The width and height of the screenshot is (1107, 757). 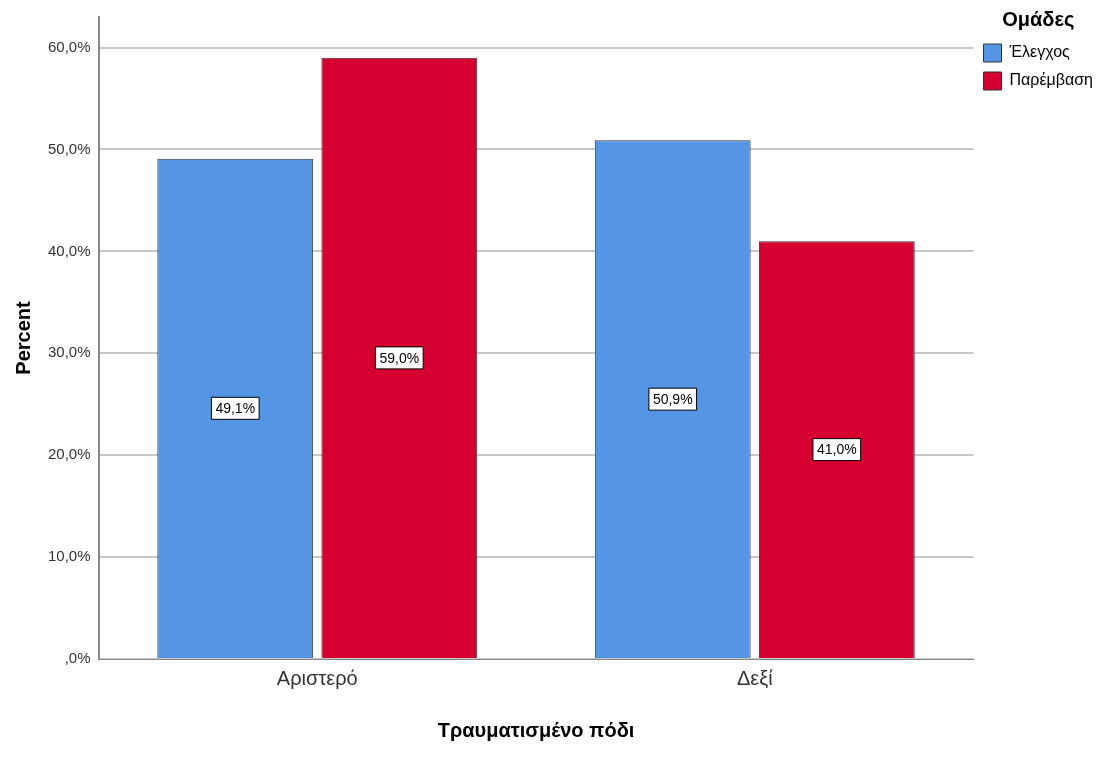 I want to click on y-tick-label: 30,0%, so click(x=69, y=352).